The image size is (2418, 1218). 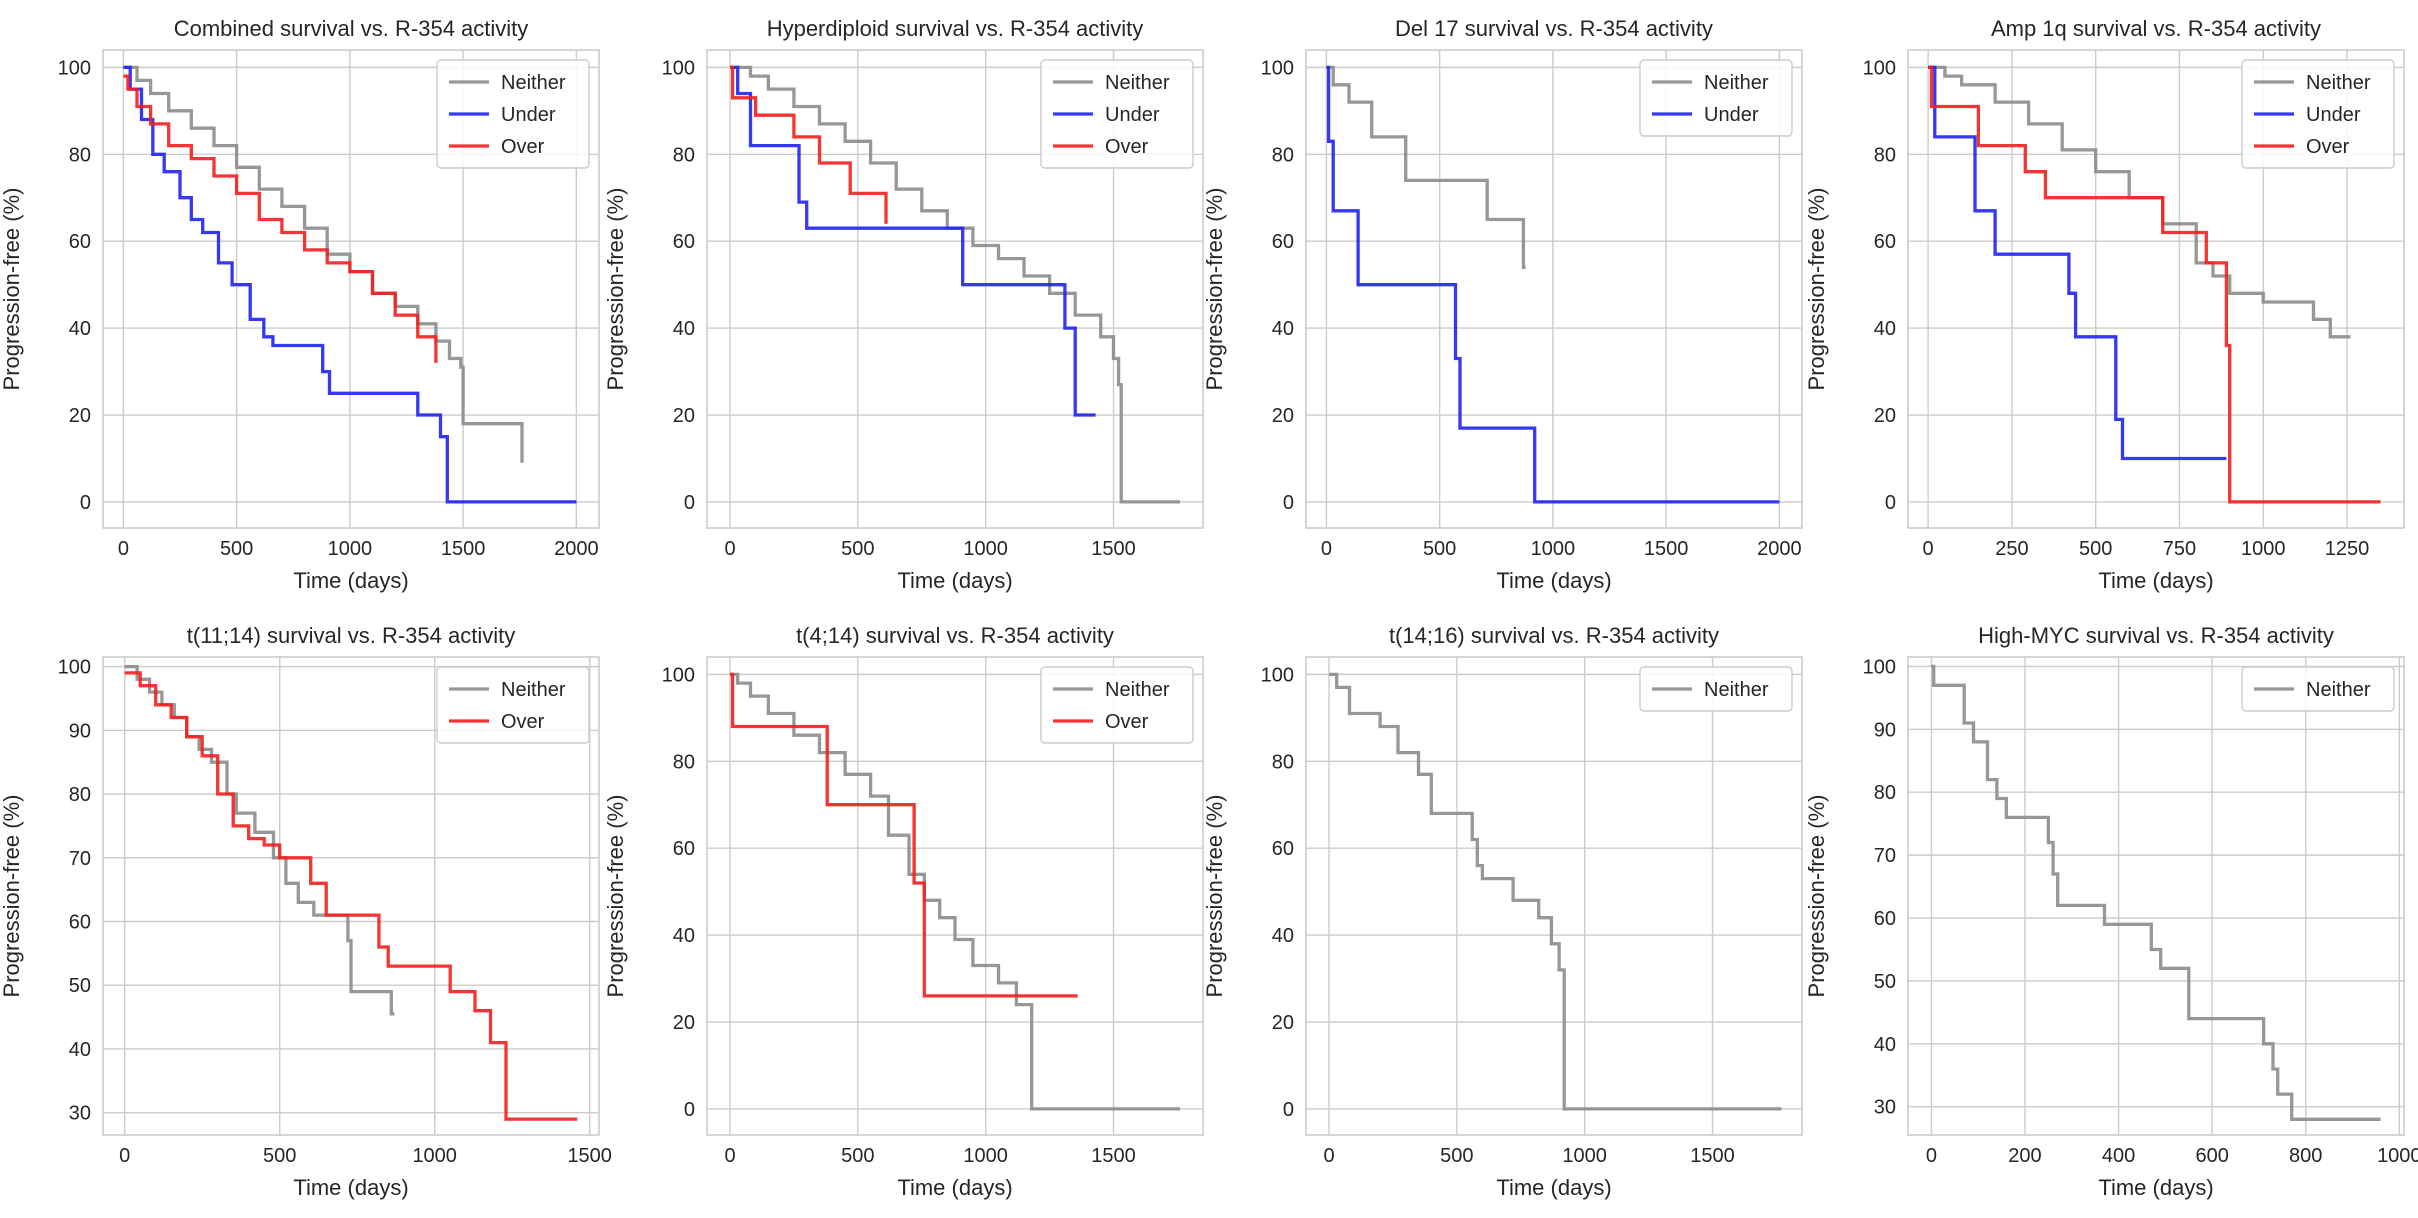 What do you see at coordinates (2011, 549) in the screenshot?
I see `x-tick-label: 250` at bounding box center [2011, 549].